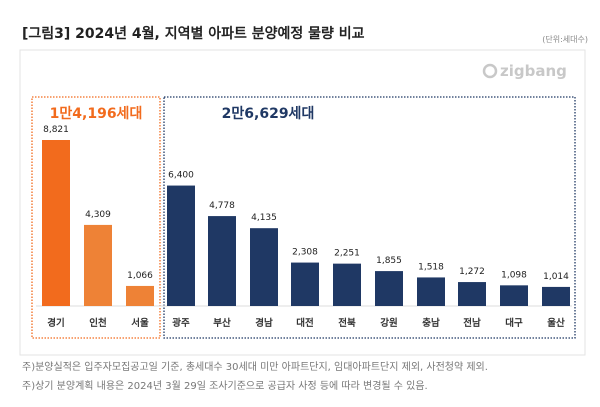  What do you see at coordinates (264, 323) in the screenshot?
I see `category-label: 경남` at bounding box center [264, 323].